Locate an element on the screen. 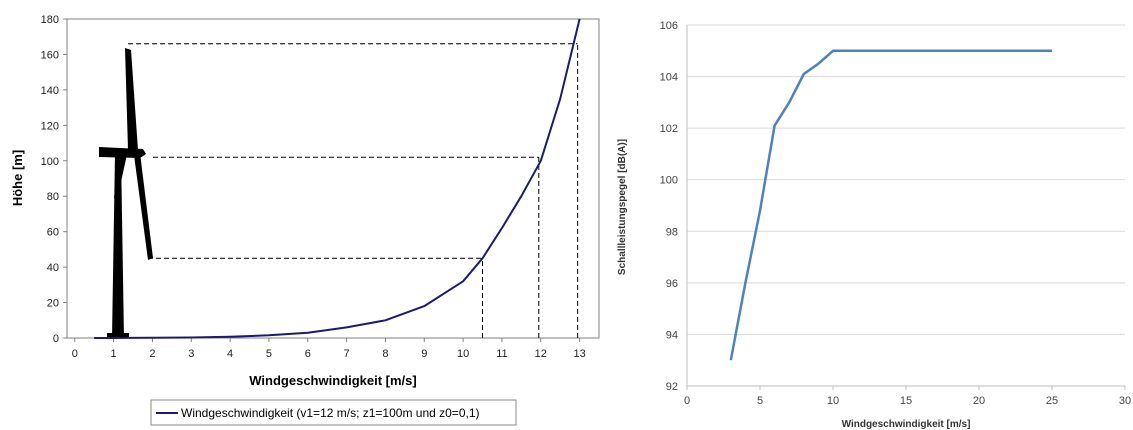  x-axis-left: 0 1 2 3 4 5 6 7 8 9 10 11 12 13 is located at coordinates (329, 349).